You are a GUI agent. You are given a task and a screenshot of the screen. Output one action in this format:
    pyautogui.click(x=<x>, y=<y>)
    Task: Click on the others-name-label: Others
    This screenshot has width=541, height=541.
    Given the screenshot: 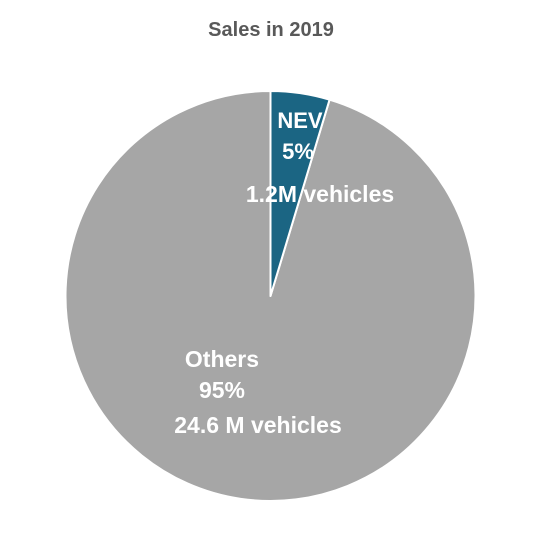 What is the action you would take?
    pyautogui.click(x=222, y=359)
    